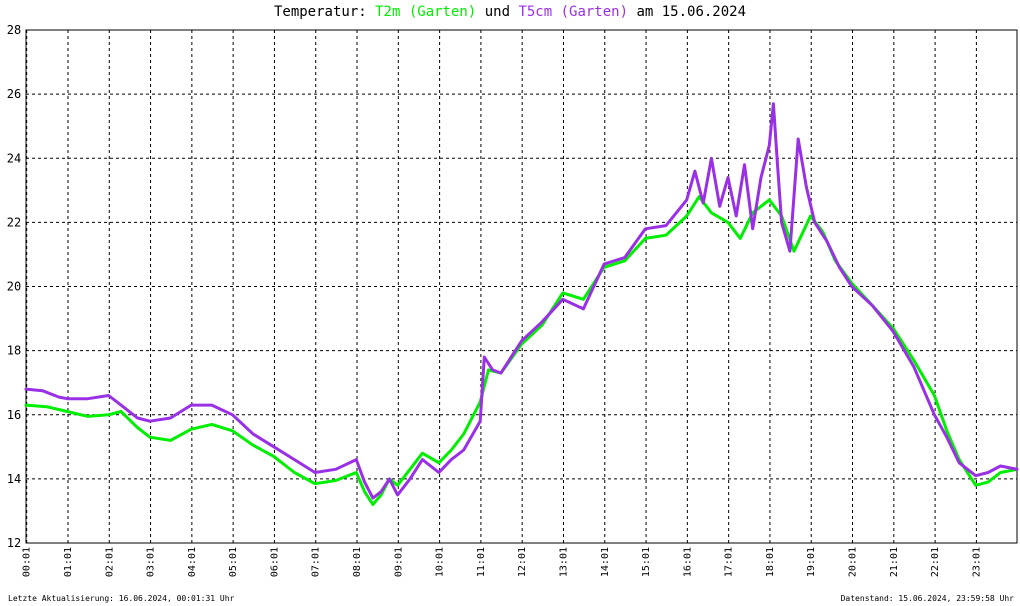  Describe the element at coordinates (497, 12) in the screenshot. I see `title-joiner: und` at that location.